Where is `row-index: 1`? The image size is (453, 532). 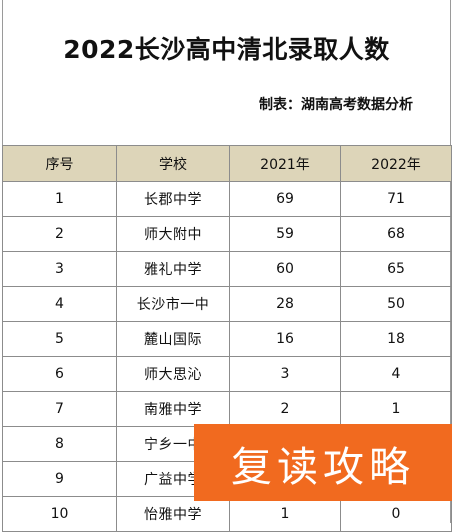 row-index: 1 is located at coordinates (59, 199).